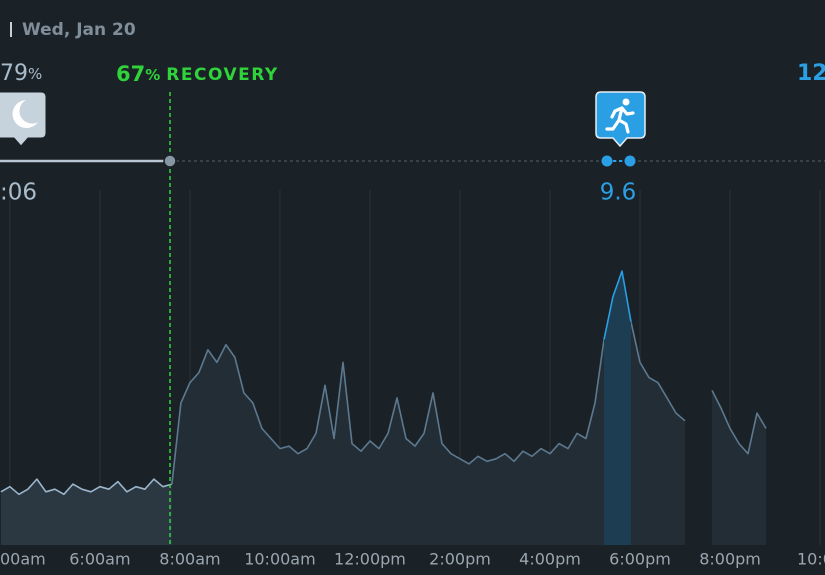  I want to click on activity-icon, so click(620, 119).